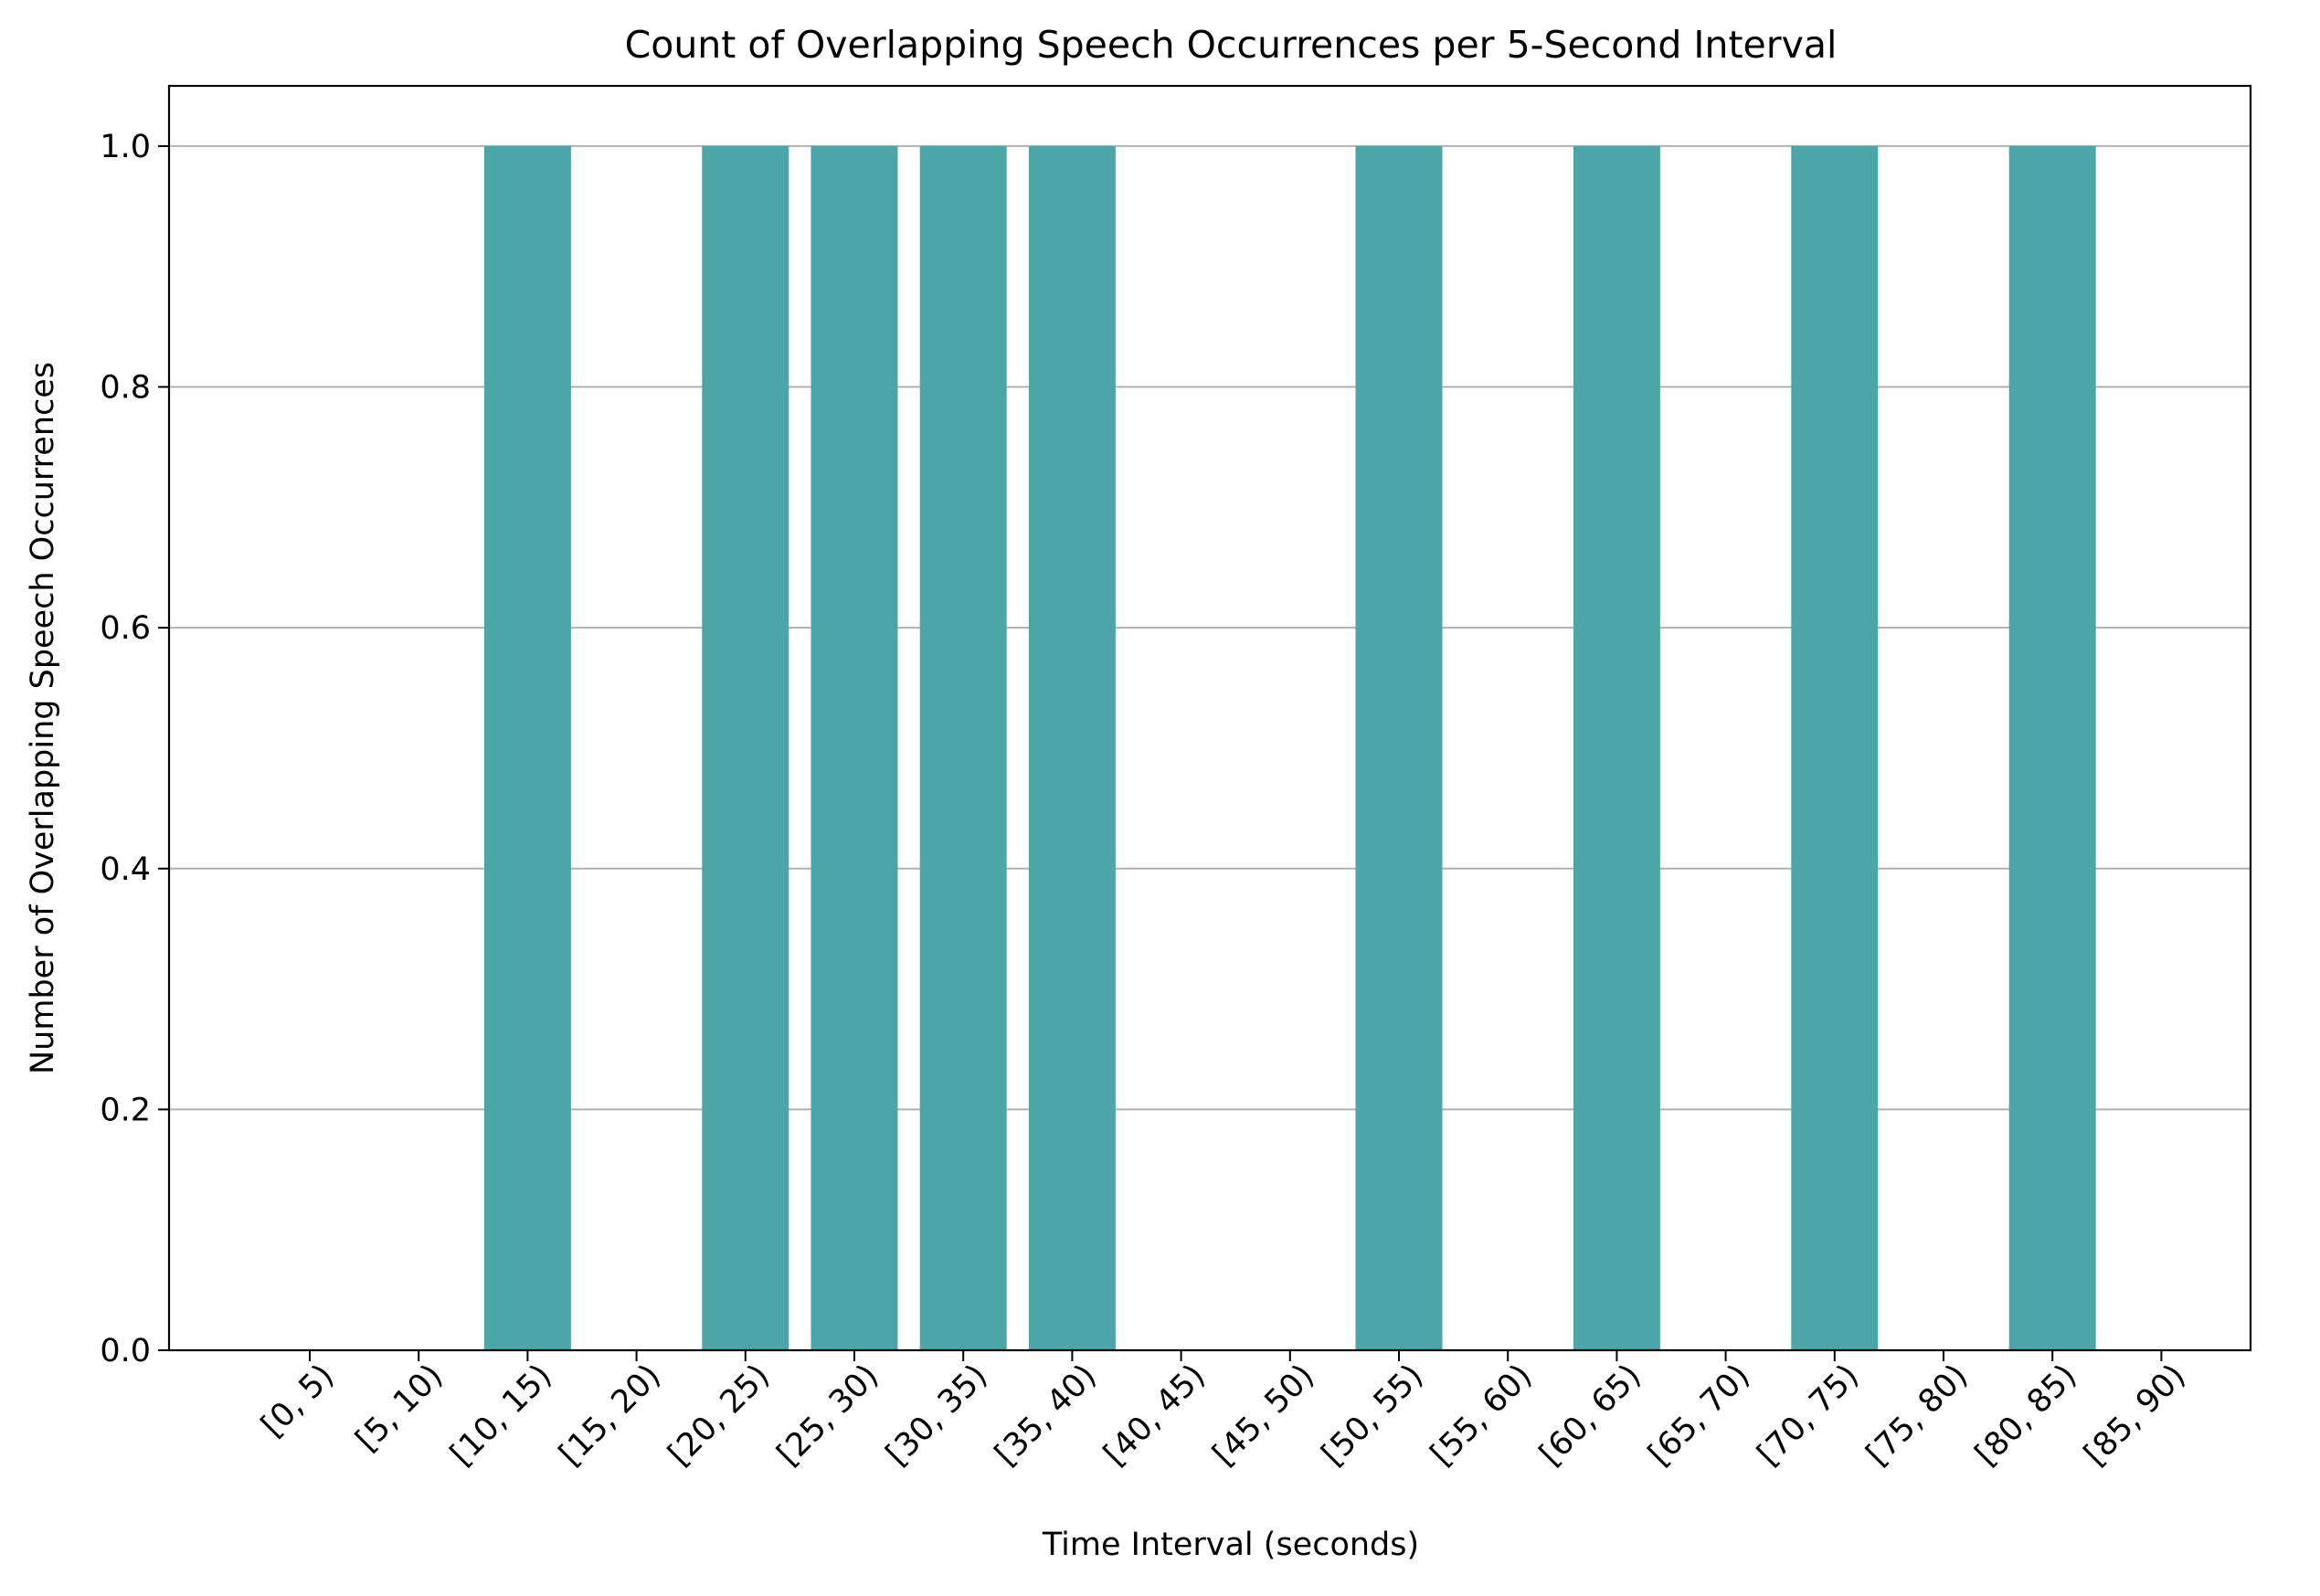  What do you see at coordinates (125, 869) in the screenshot?
I see `y-tick-label: 0.4` at bounding box center [125, 869].